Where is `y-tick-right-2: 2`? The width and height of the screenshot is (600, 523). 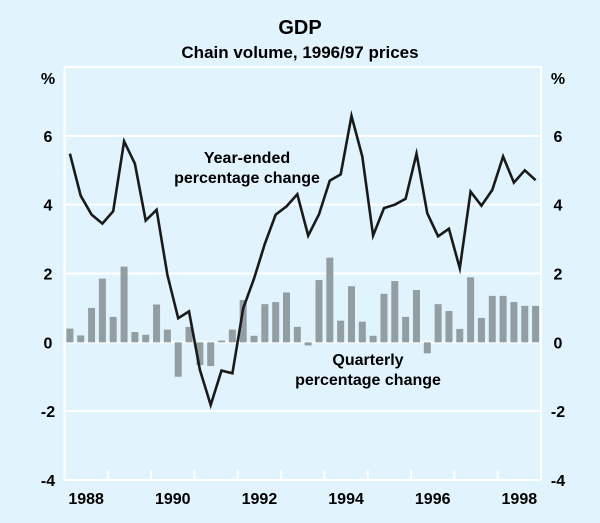
y-tick-right-2: 2 is located at coordinates (558, 275).